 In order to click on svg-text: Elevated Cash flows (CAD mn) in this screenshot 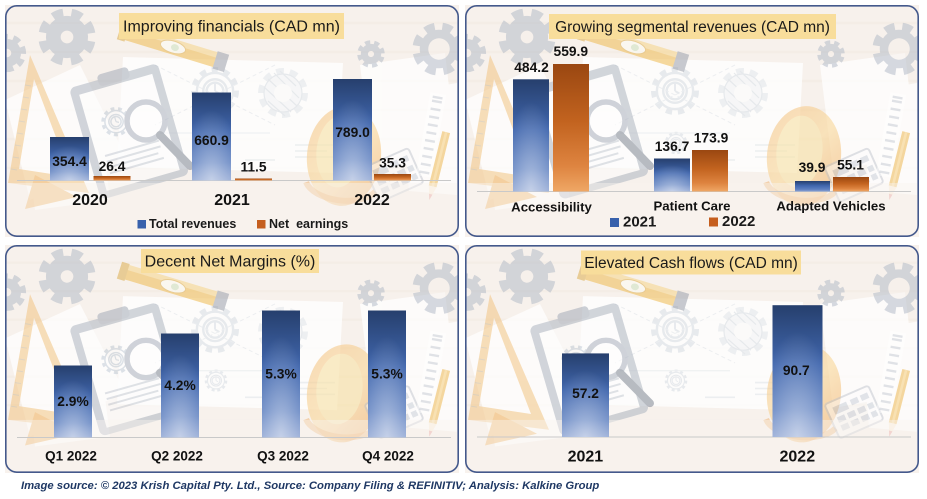, I will do `click(691, 263)`.